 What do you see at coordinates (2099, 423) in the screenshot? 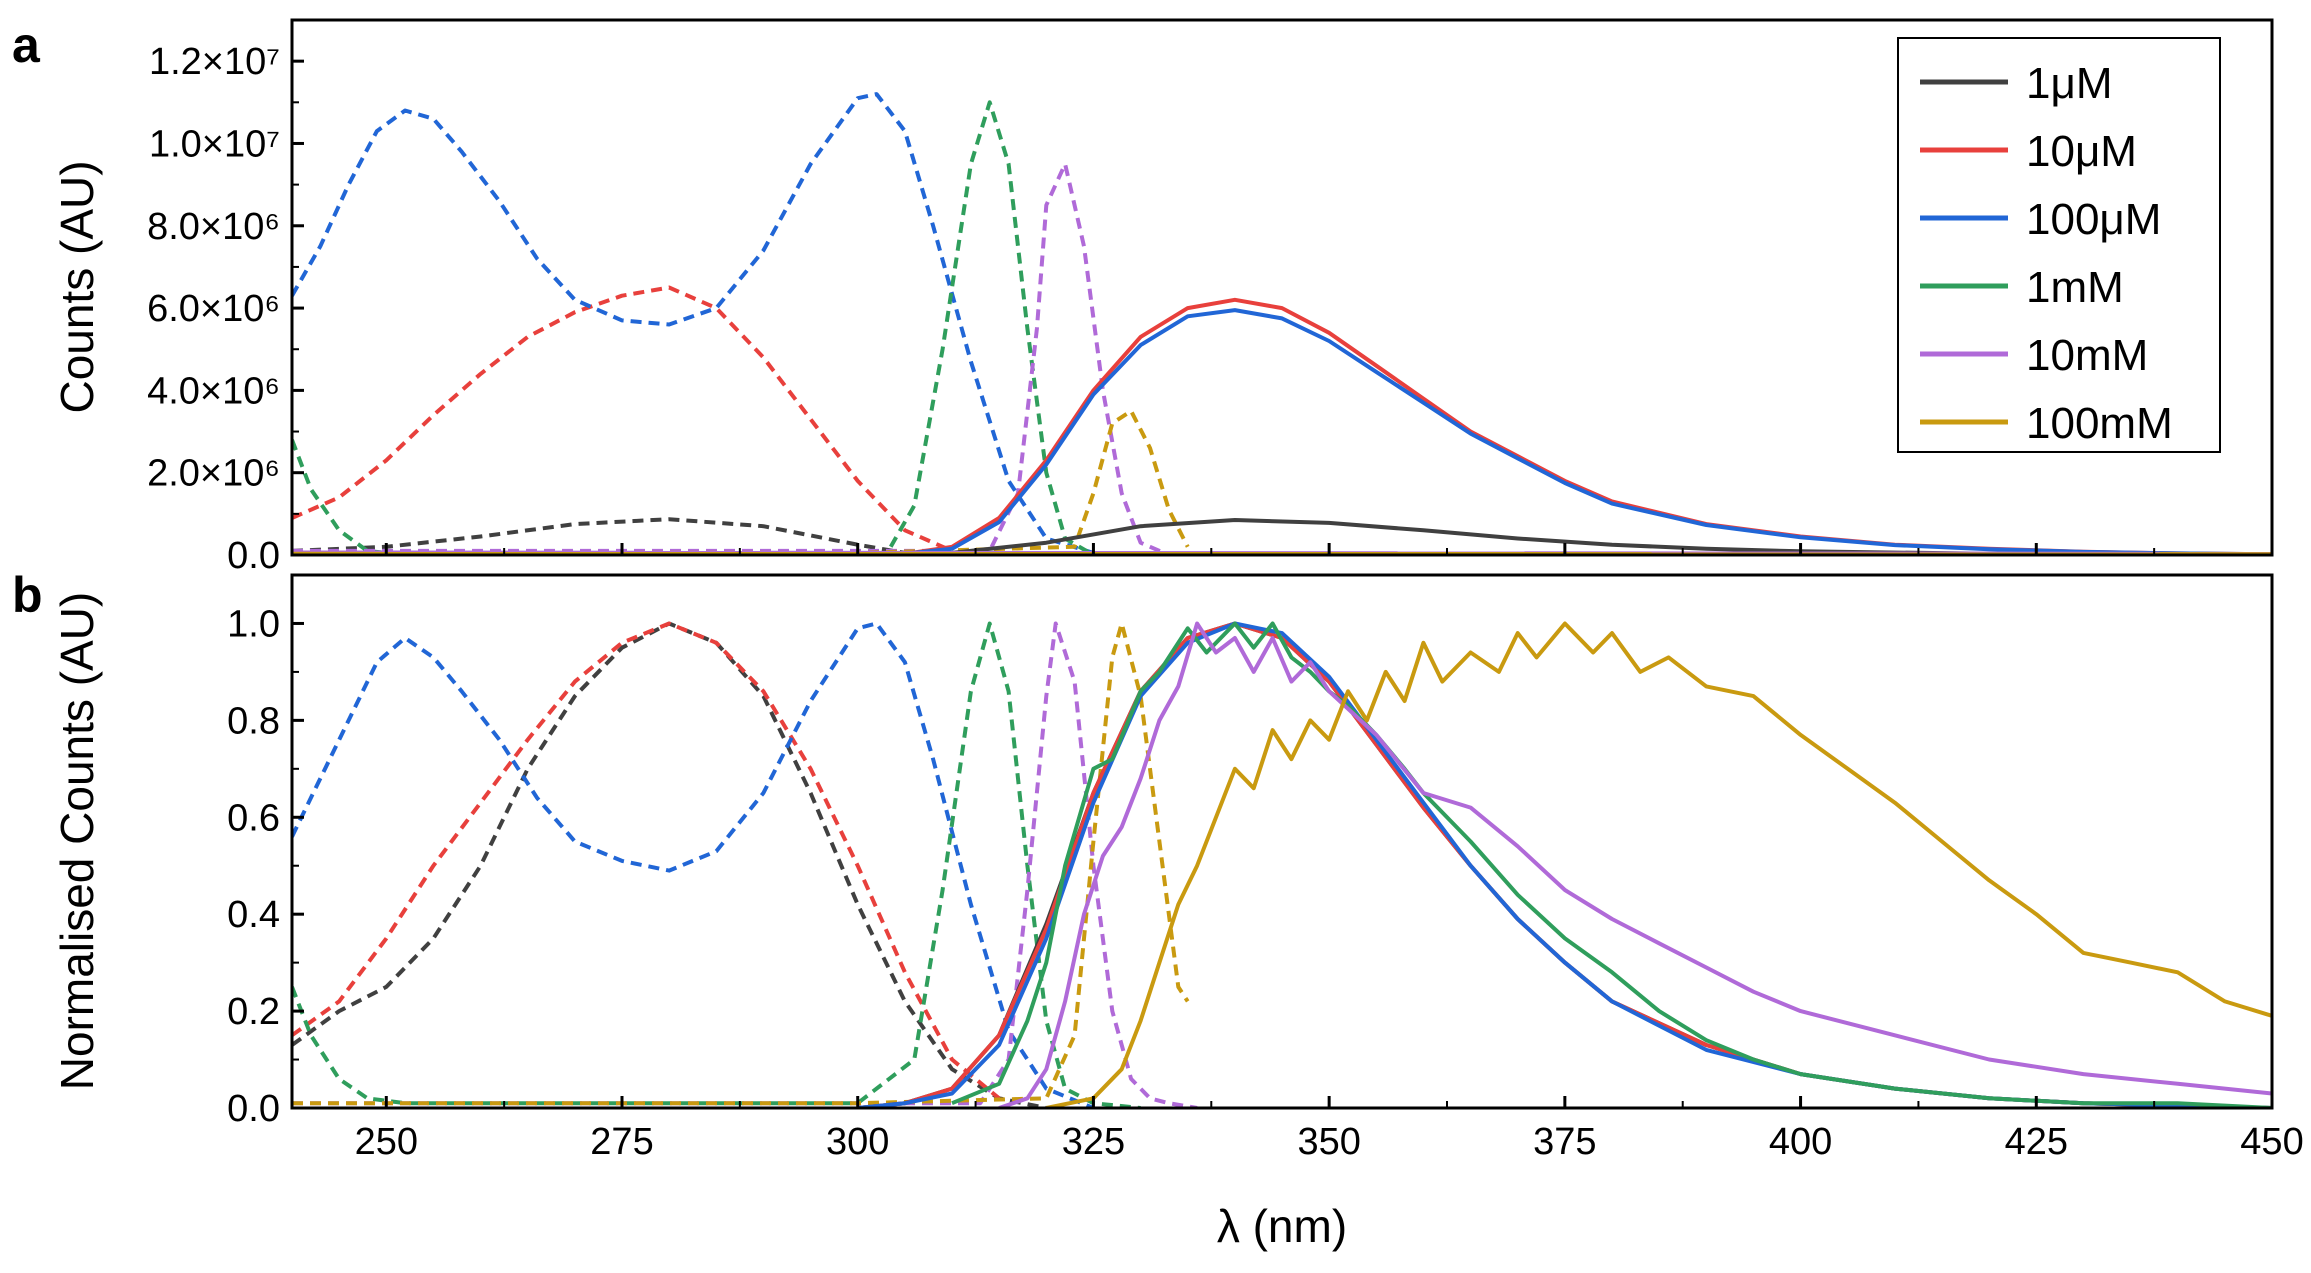
I see `legend-label: 100mM` at bounding box center [2099, 423].